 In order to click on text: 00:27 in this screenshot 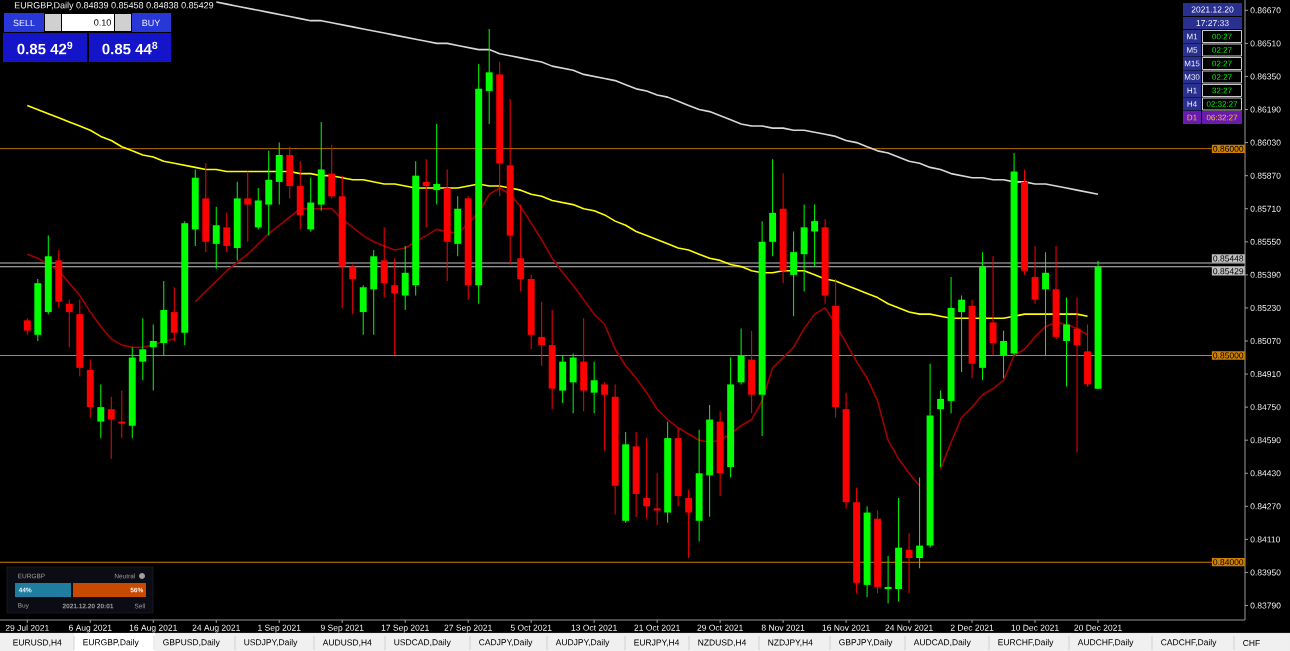, I will do `click(1222, 36)`.